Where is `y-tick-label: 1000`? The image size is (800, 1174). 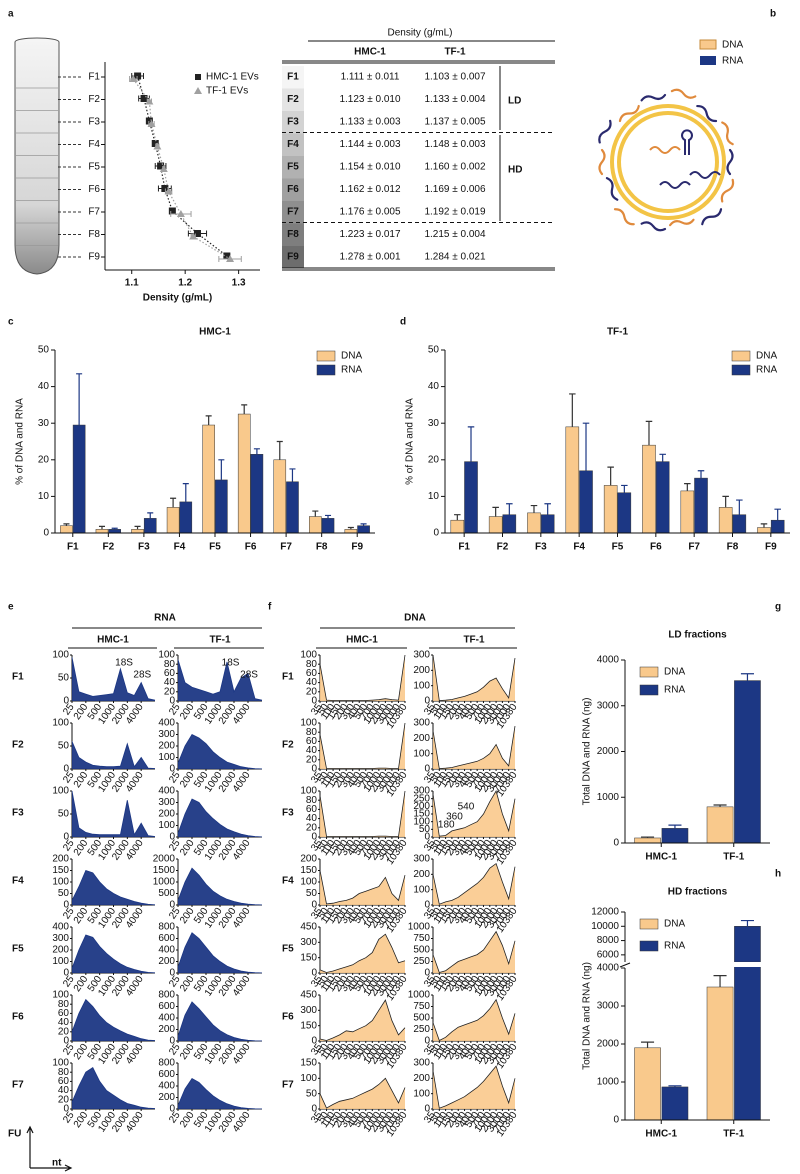
y-tick-label: 1000 is located at coordinates (608, 797).